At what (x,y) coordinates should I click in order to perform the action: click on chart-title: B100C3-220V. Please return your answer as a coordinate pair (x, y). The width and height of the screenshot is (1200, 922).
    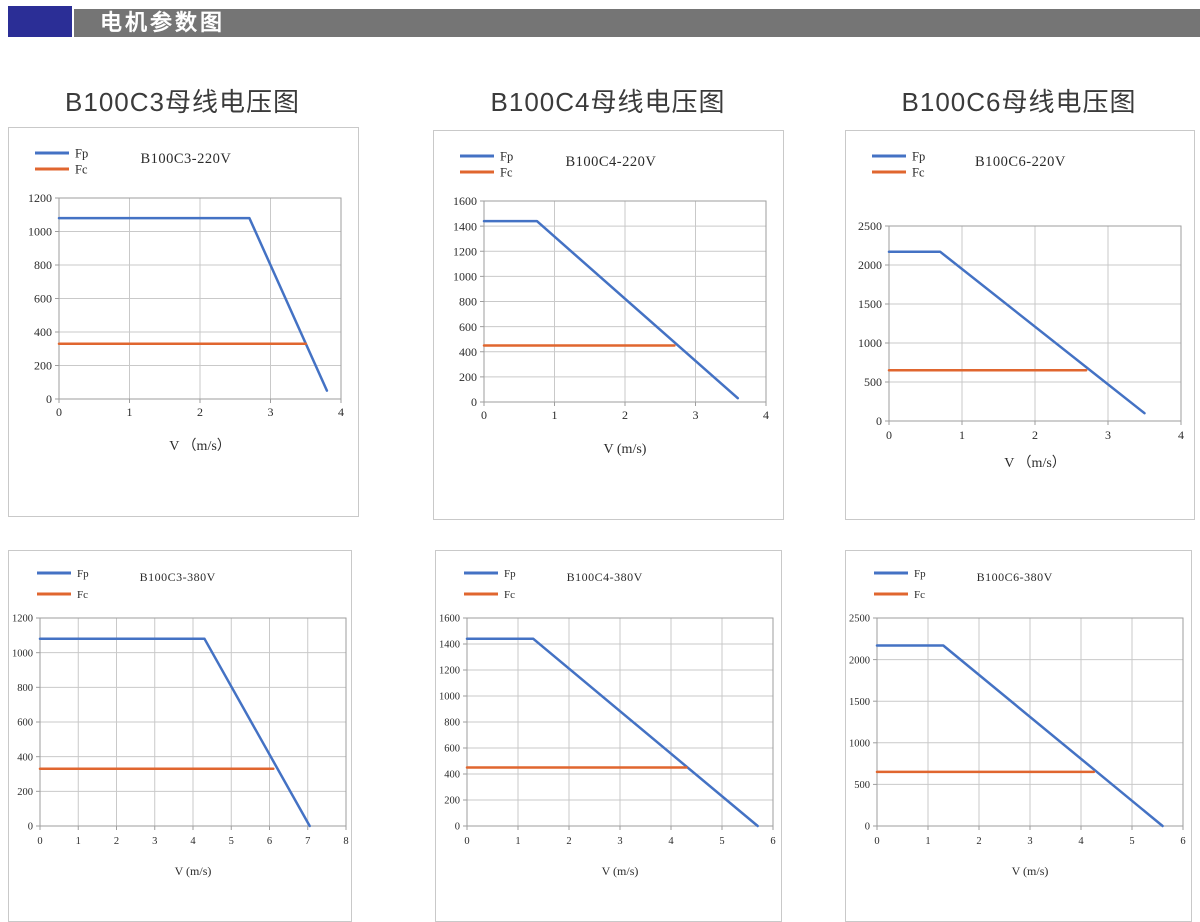
    Looking at the image, I should click on (185, 159).